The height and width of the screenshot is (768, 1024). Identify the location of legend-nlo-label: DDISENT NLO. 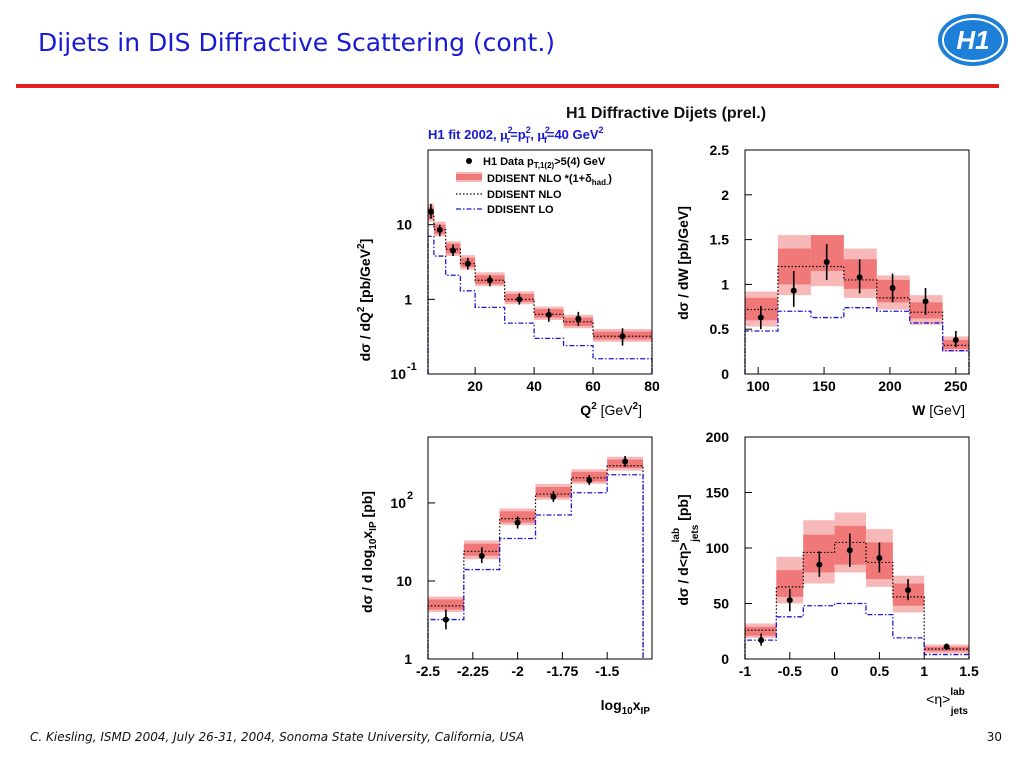
(524, 195).